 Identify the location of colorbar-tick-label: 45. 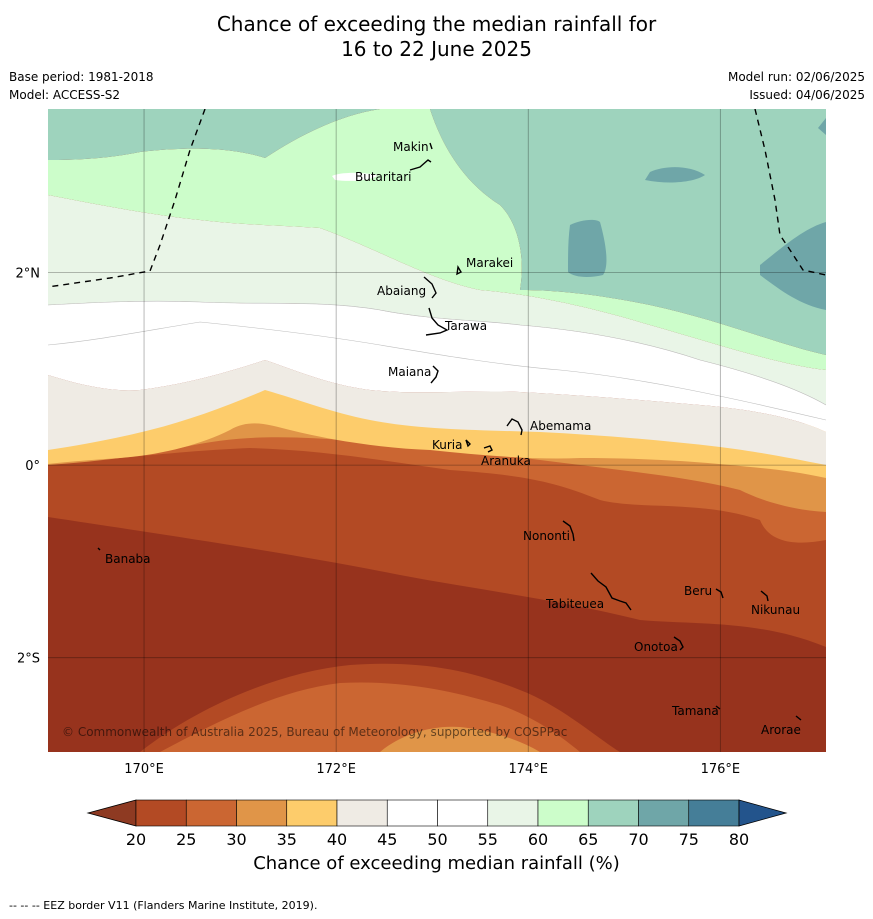
(387, 839).